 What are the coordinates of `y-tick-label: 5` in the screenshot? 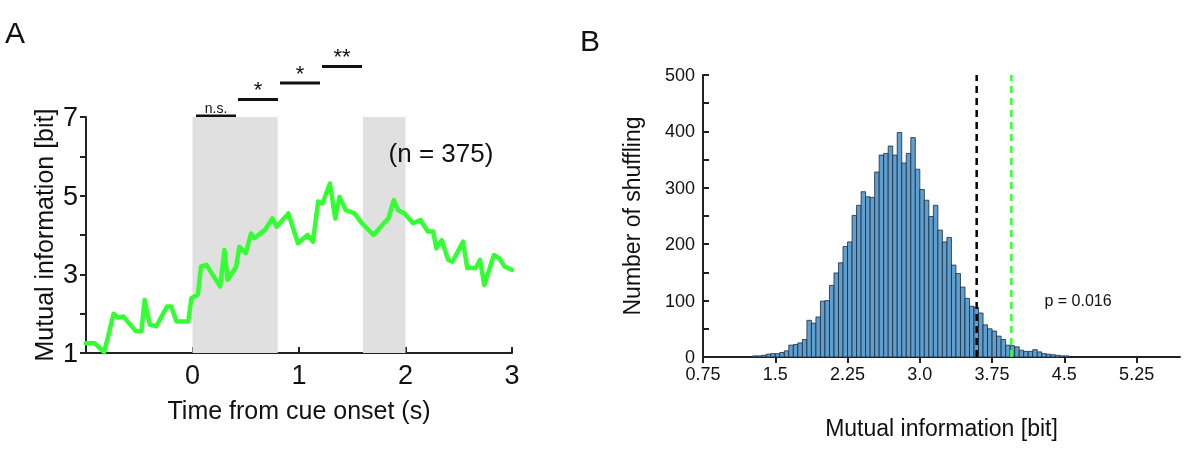 It's located at (70, 195).